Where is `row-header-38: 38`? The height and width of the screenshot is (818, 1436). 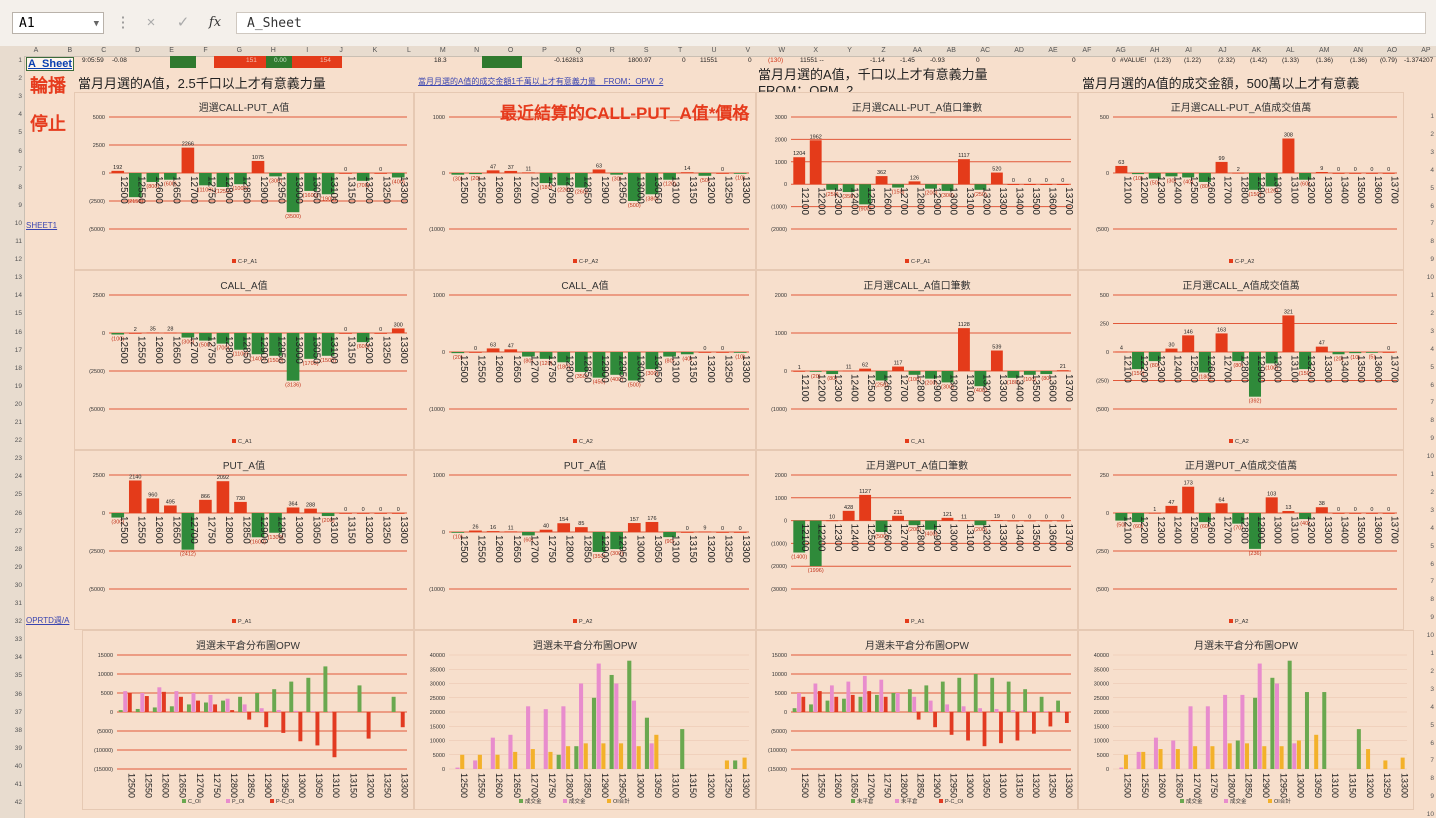 row-header-38: 38 is located at coordinates (18, 730).